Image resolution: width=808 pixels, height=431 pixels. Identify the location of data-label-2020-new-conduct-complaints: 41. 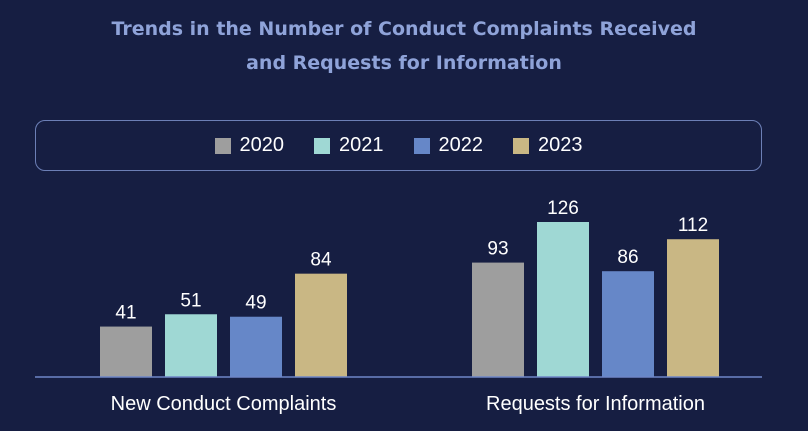
(125, 313).